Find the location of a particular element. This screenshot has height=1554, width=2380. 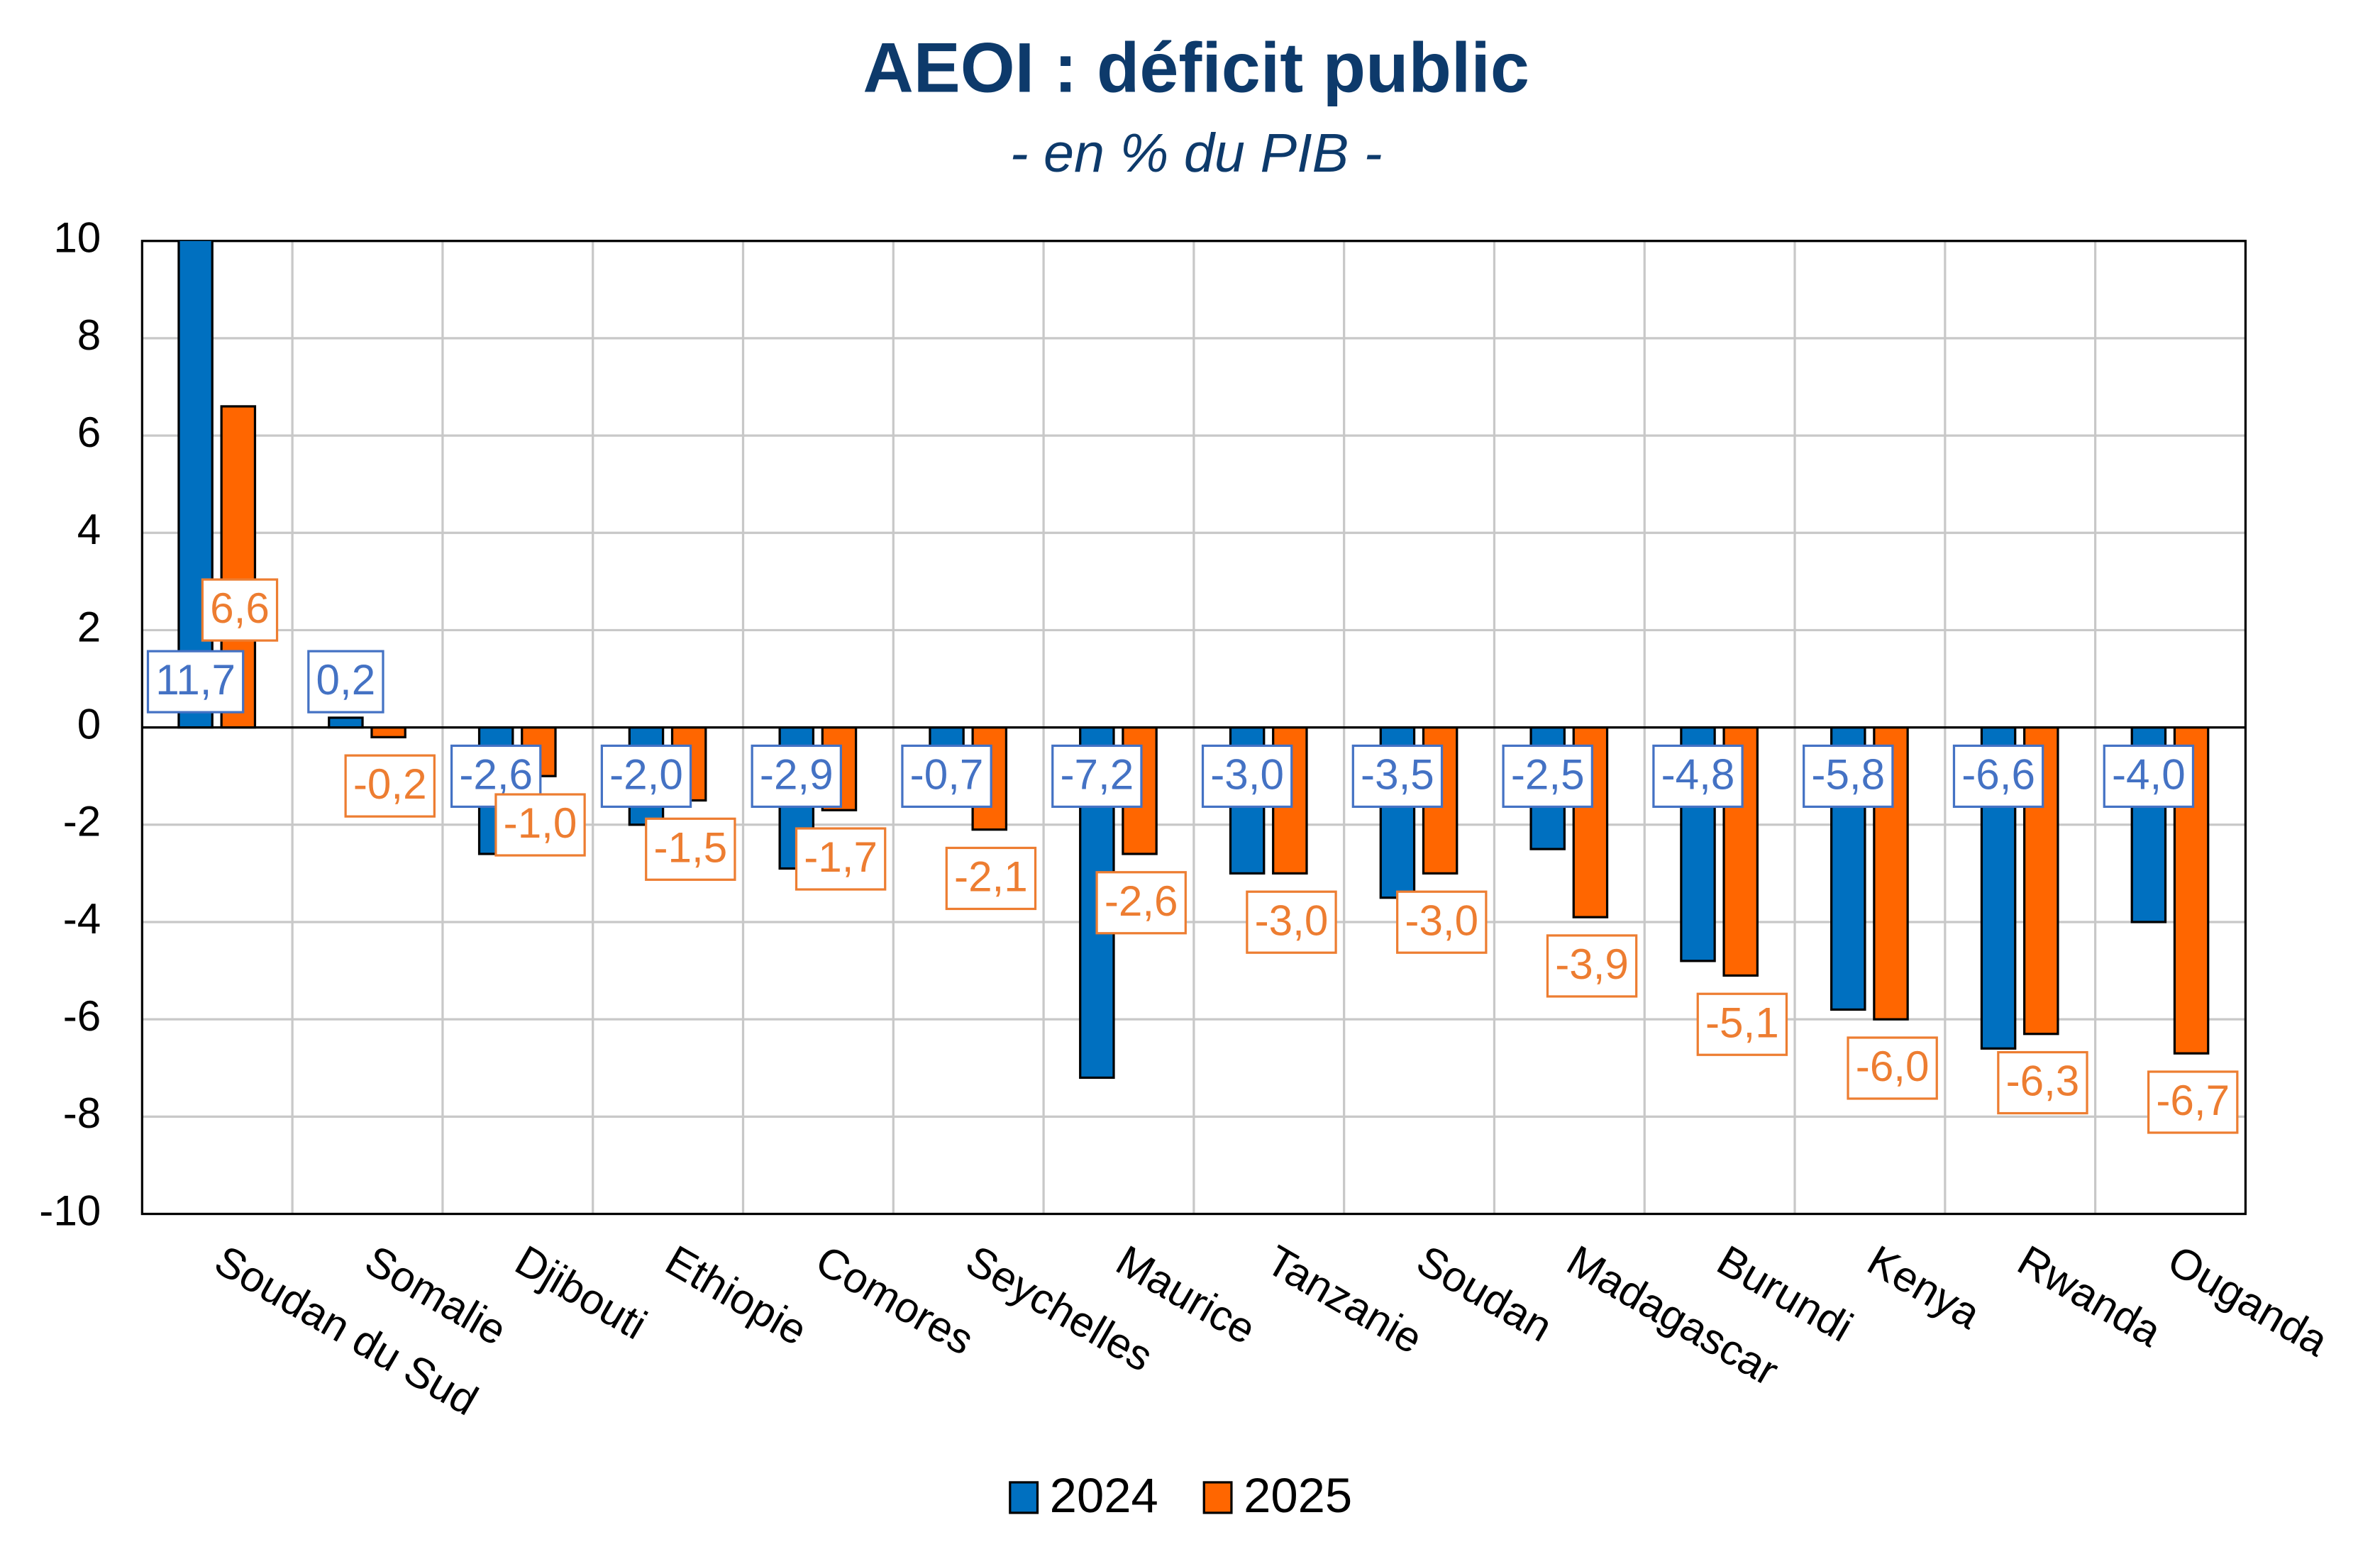

data-label-box: -6,6 is located at coordinates (1998, 776).